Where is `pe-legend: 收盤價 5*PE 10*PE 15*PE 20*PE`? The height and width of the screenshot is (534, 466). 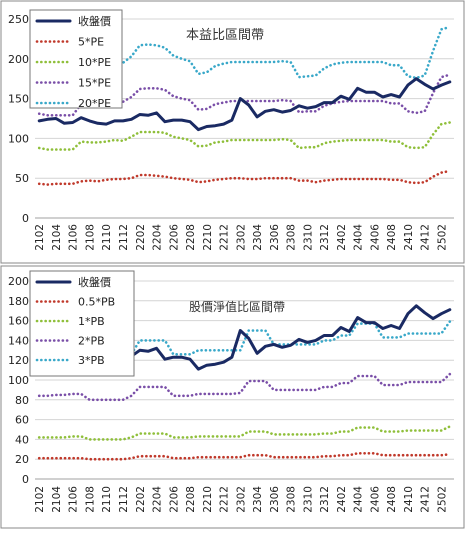 pe-legend: 收盤價 5*PE 10*PE 15*PE 20*PE is located at coordinates (76, 59).